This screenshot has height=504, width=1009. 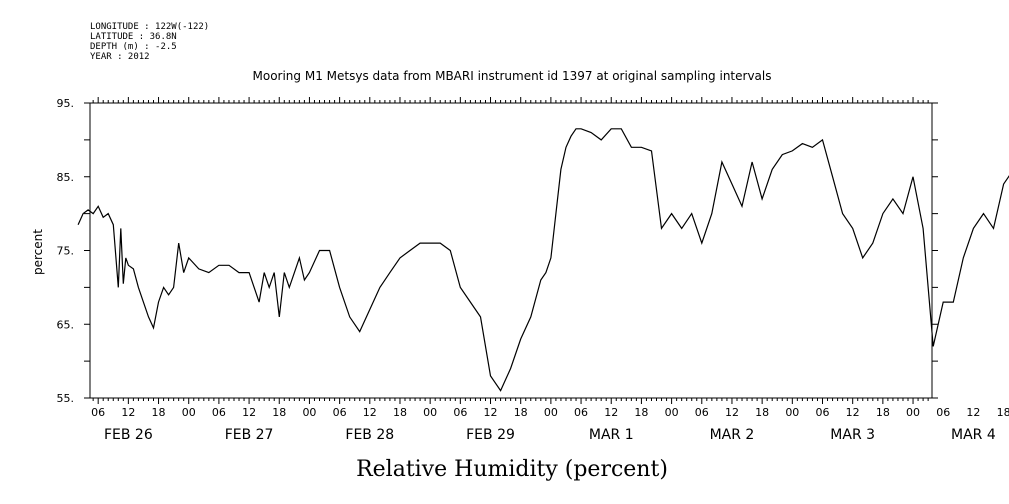 What do you see at coordinates (120, 57) in the screenshot?
I see `year-text: YEAR : 2012` at bounding box center [120, 57].